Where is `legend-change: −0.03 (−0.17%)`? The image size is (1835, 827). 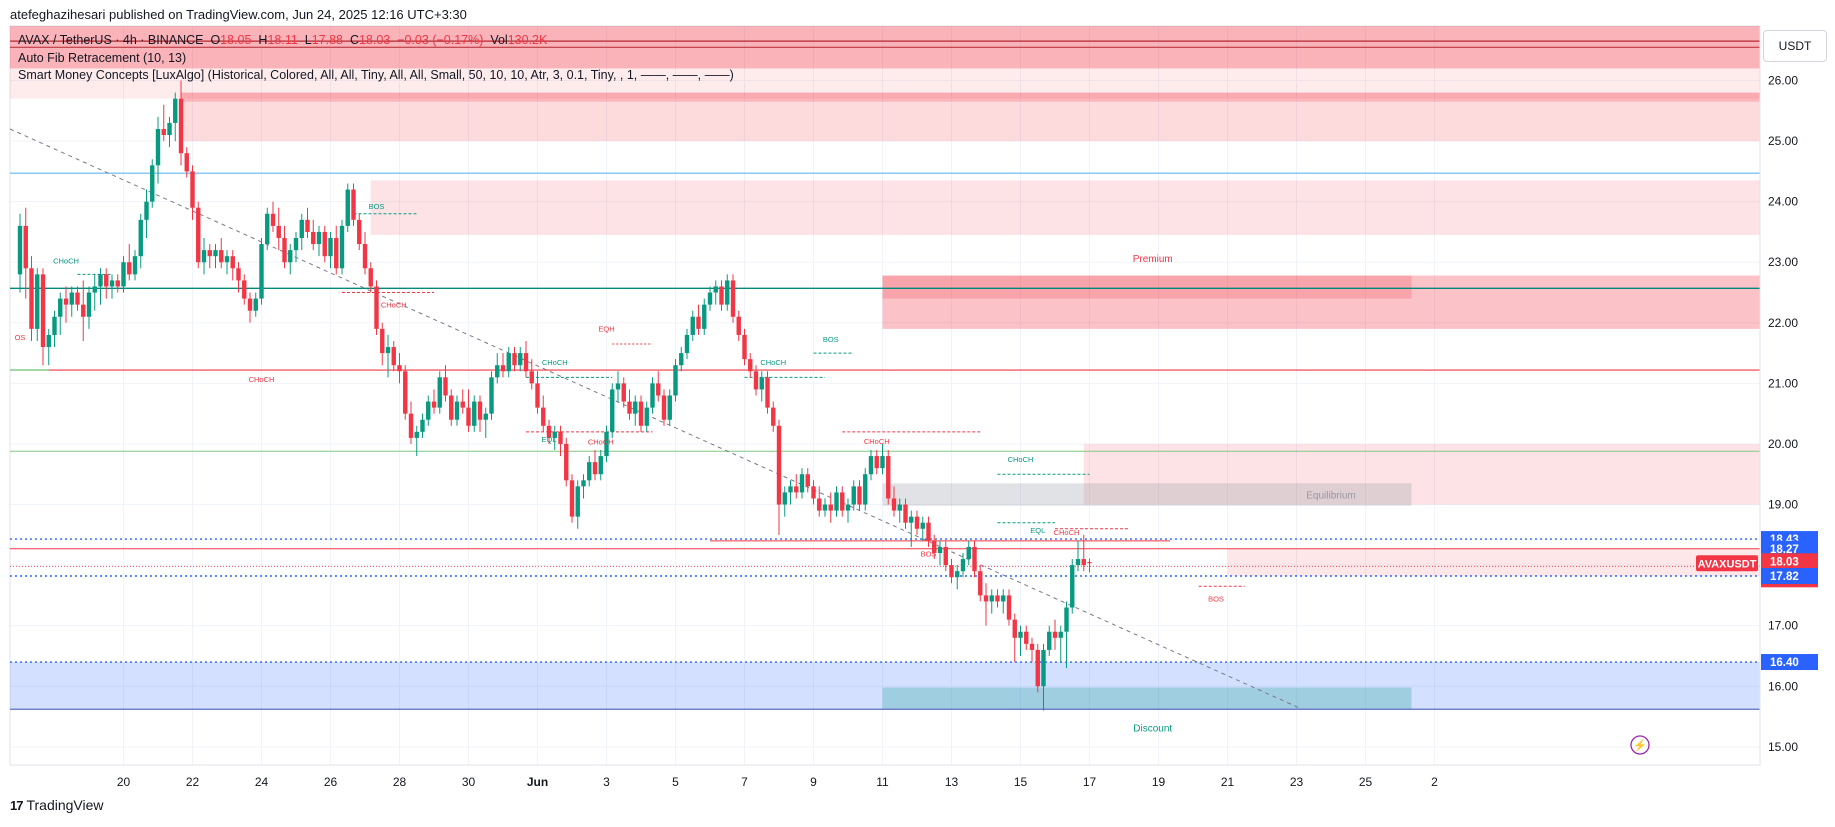 legend-change: −0.03 (−0.17%) is located at coordinates (440, 40).